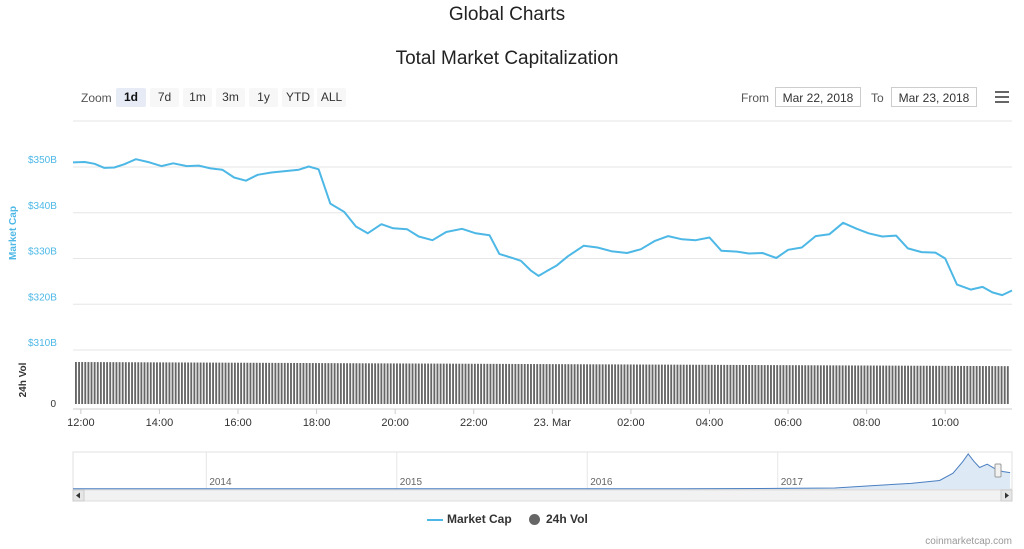 The image size is (1024, 549). I want to click on from-label: From, so click(755, 98).